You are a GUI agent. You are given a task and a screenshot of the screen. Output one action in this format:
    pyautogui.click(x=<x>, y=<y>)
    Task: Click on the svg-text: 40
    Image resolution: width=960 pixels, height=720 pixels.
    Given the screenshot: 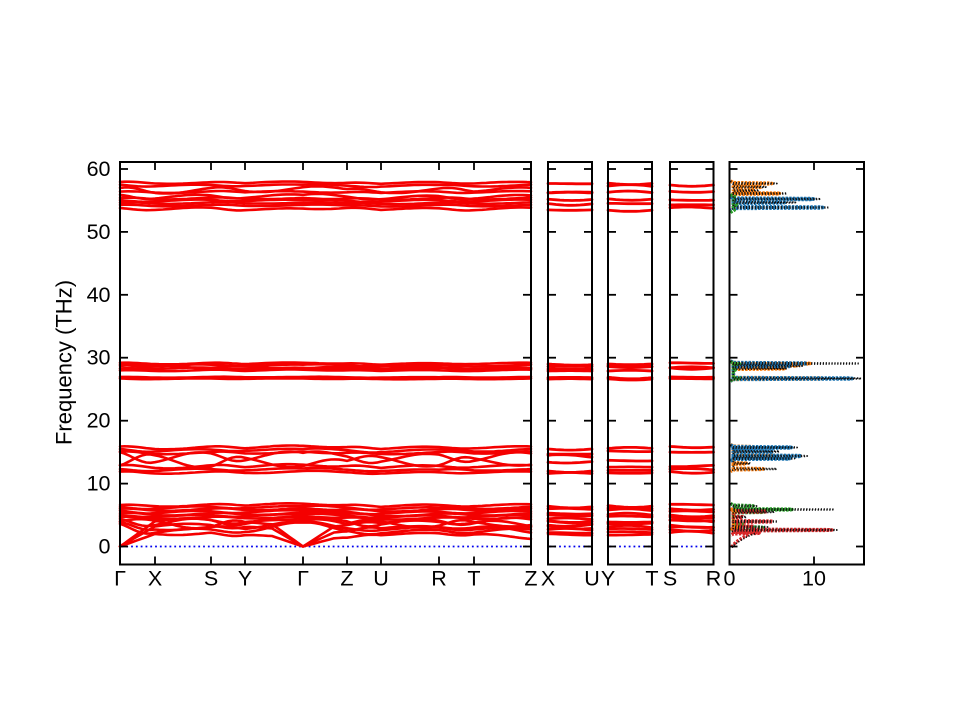 What is the action you would take?
    pyautogui.click(x=99, y=295)
    